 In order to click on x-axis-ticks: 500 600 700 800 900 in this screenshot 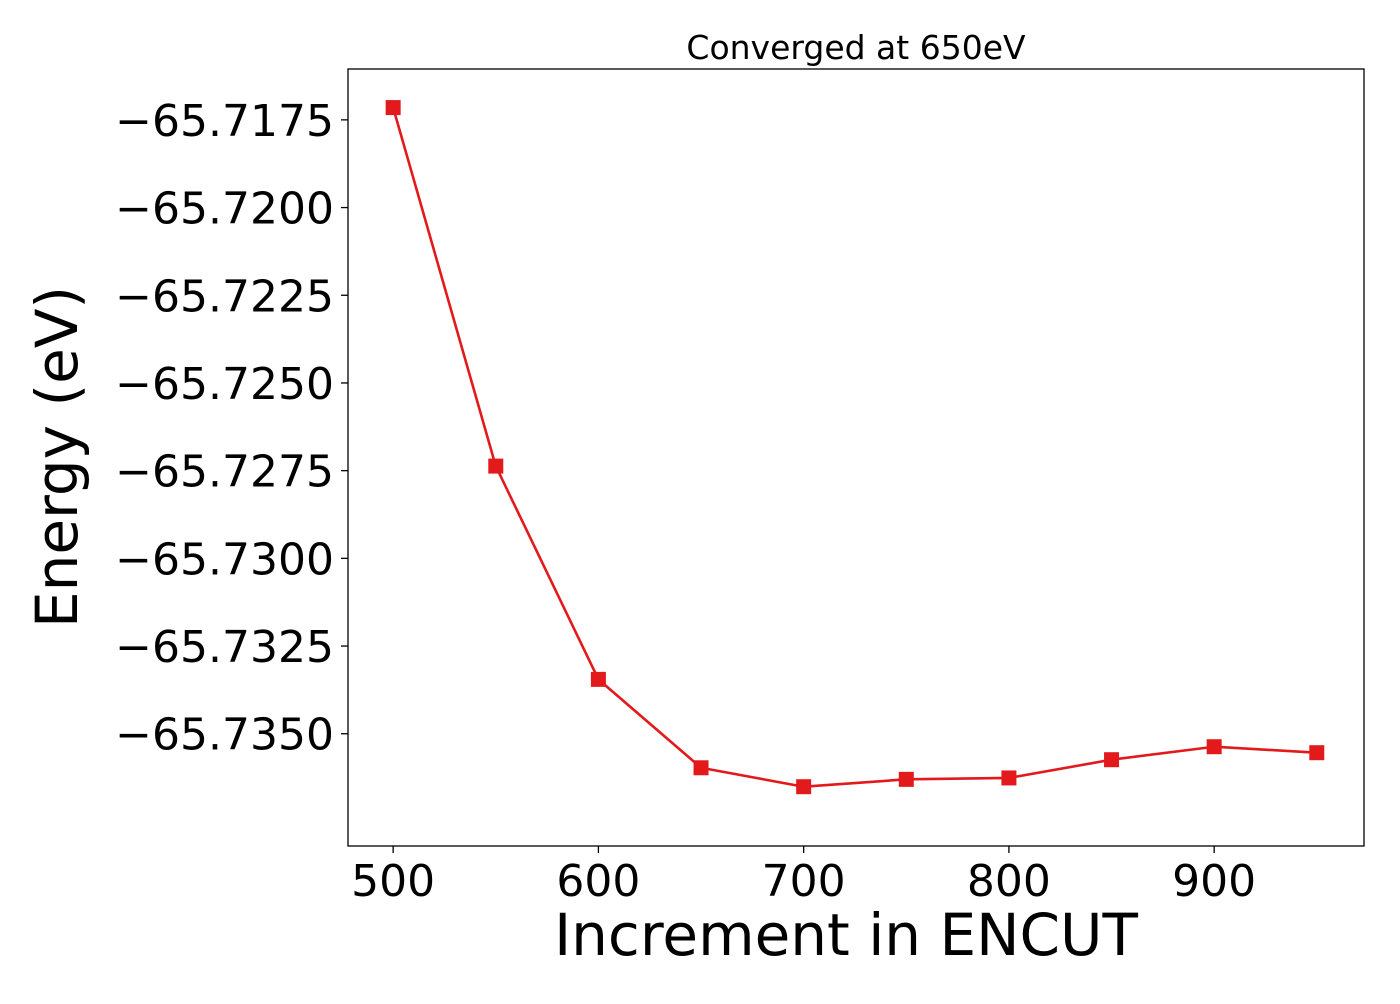, I will do `click(803, 876)`.